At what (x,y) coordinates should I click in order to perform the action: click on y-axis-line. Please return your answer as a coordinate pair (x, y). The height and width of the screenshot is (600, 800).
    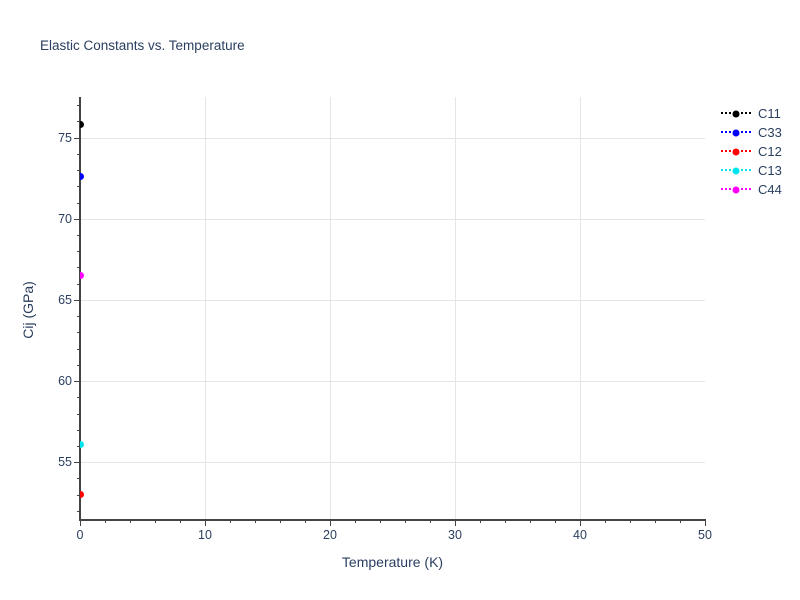
    Looking at the image, I should click on (80, 309).